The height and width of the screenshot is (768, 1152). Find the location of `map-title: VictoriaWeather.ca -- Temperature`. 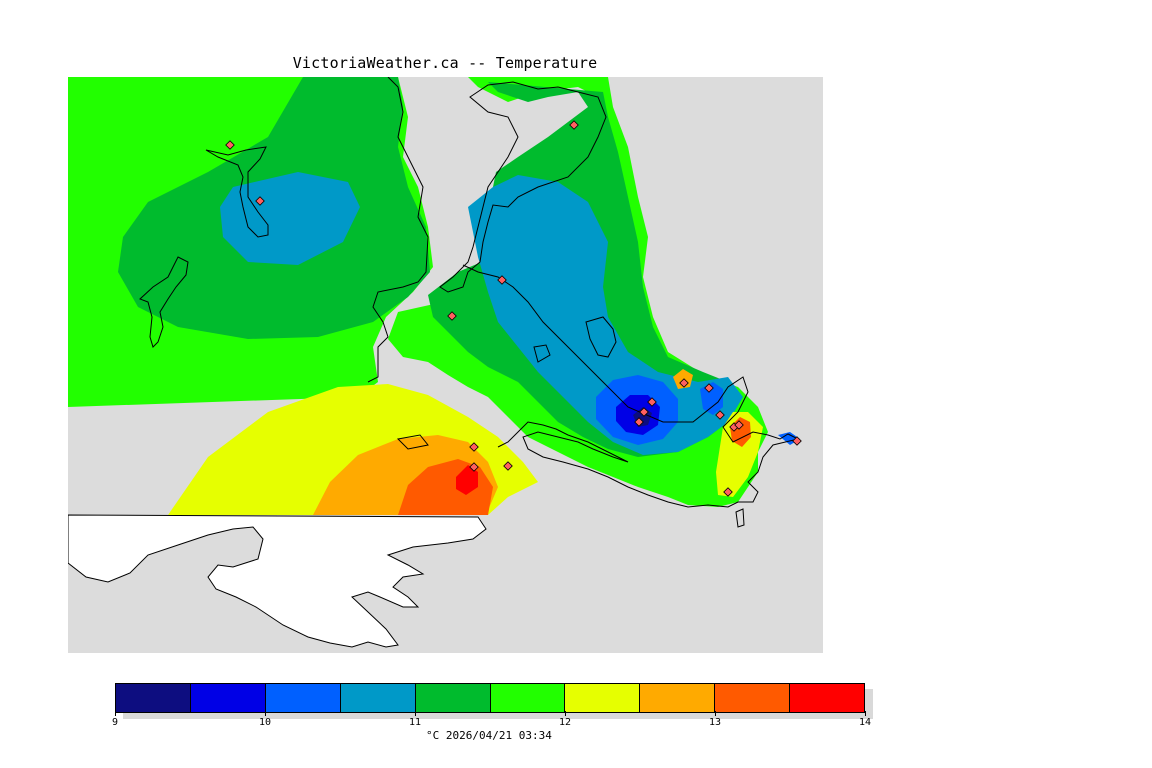

map-title: VictoriaWeather.ca -- Temperature is located at coordinates (445, 63).